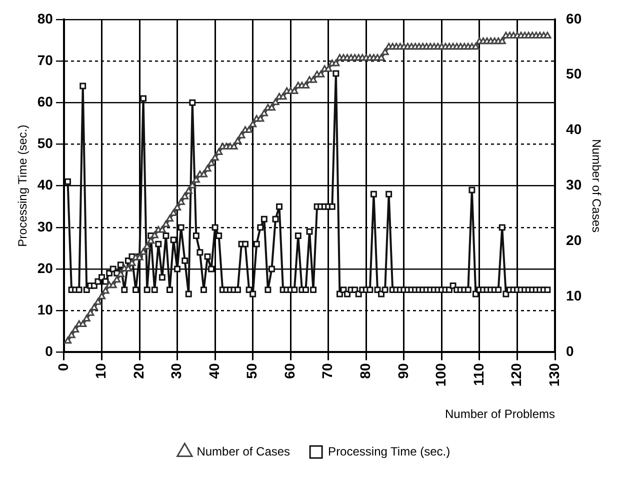 Image resolution: width=629 pixels, height=477 pixels. I want to click on y2-tick-label: 60, so click(574, 18).